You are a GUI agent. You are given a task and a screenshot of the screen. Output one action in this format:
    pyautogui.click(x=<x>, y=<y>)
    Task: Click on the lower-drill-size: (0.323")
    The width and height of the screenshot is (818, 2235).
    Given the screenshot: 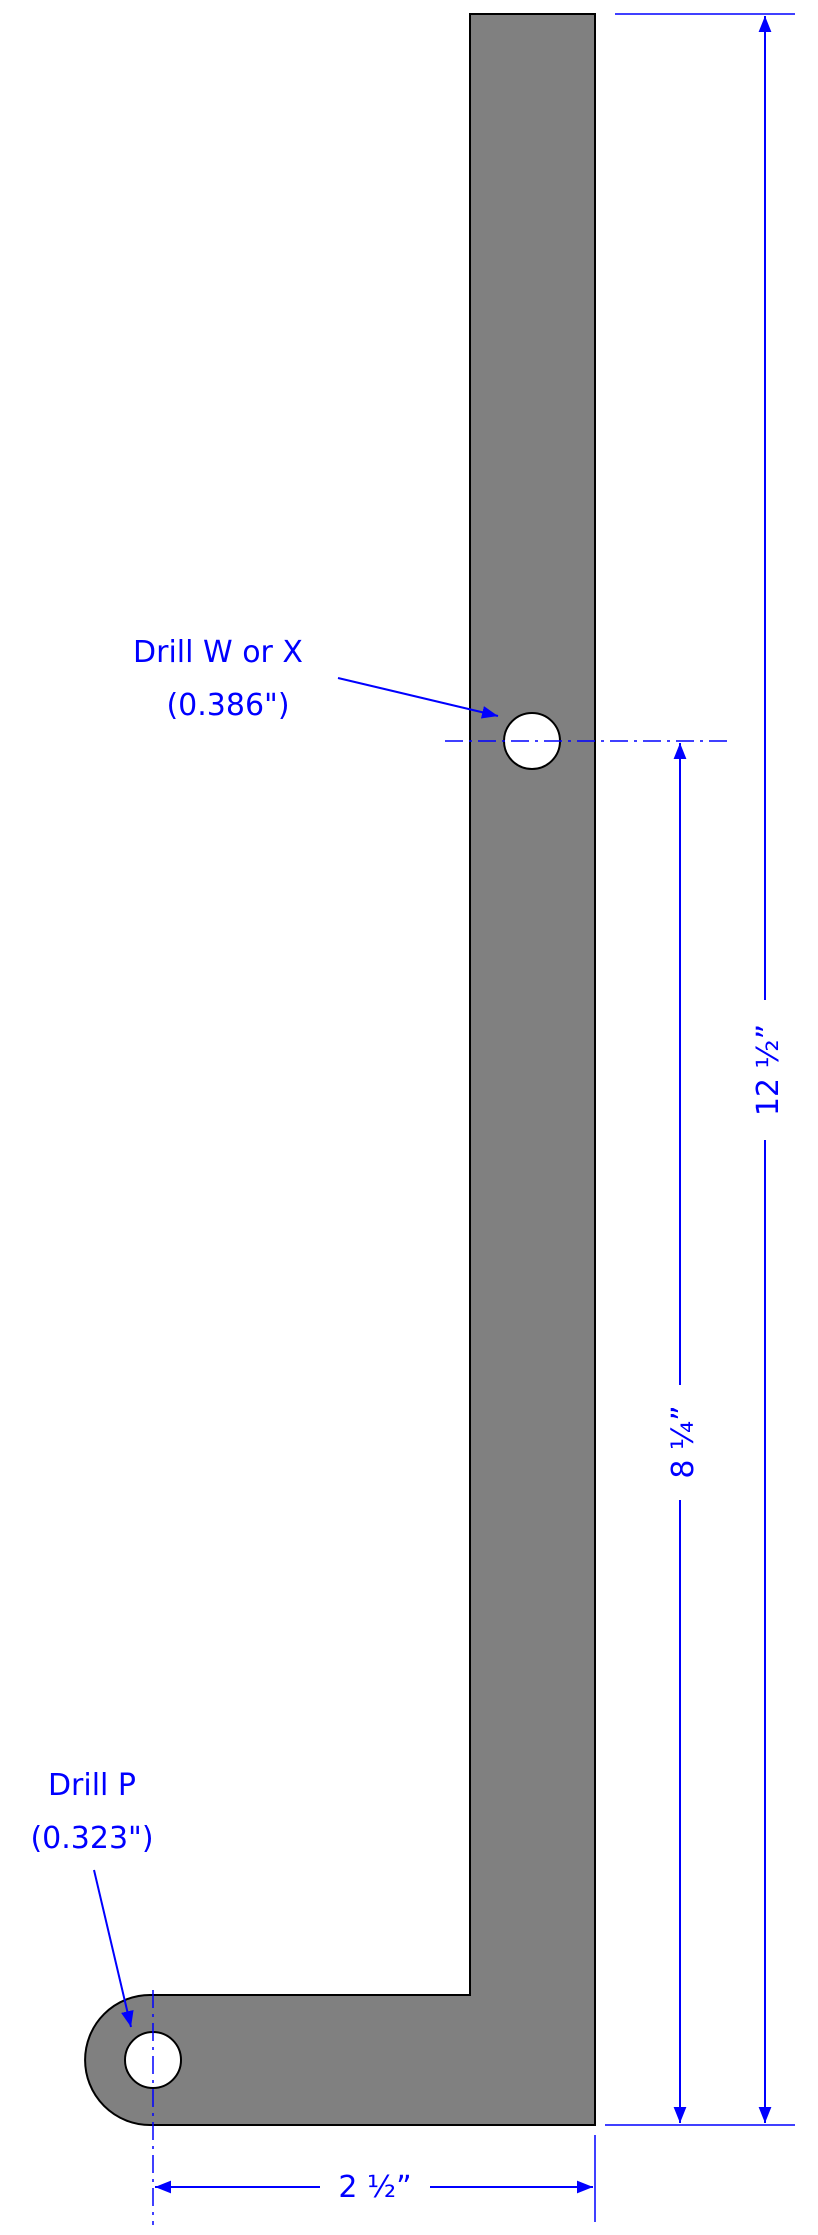 What is the action you would take?
    pyautogui.click(x=91, y=1838)
    